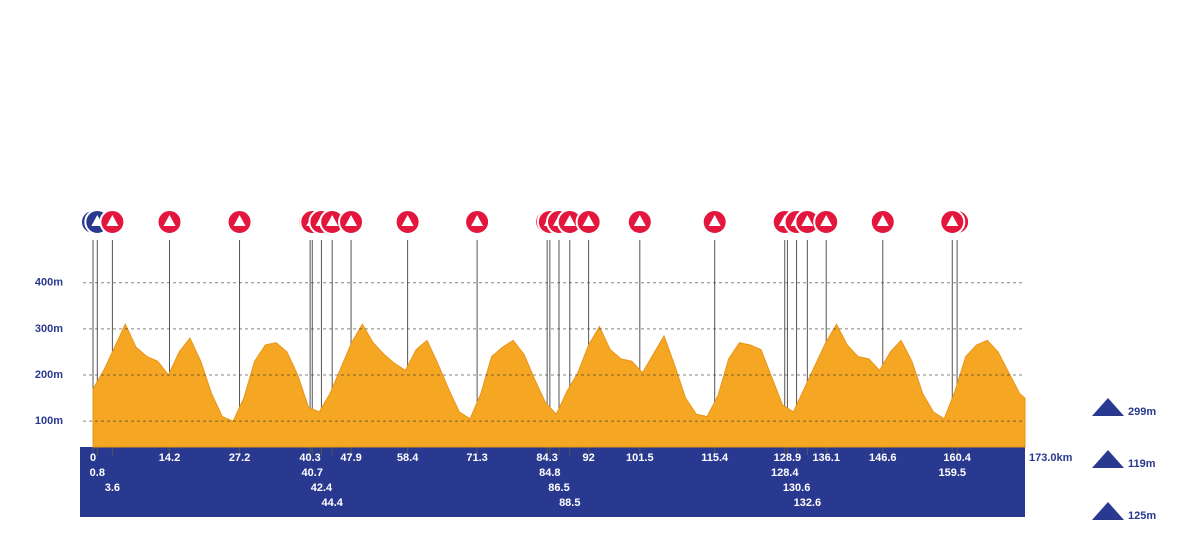  What do you see at coordinates (797, 488) in the screenshot?
I see `km-label: 130.6` at bounding box center [797, 488].